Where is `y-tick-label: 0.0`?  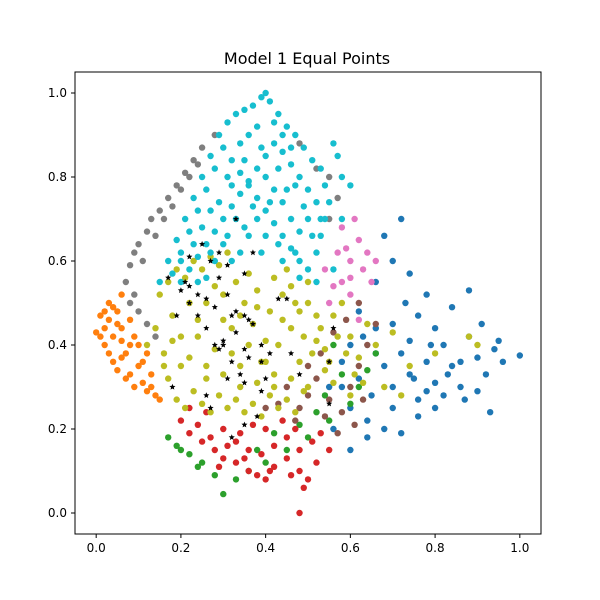
y-tick-label: 0.0 is located at coordinates (57, 513).